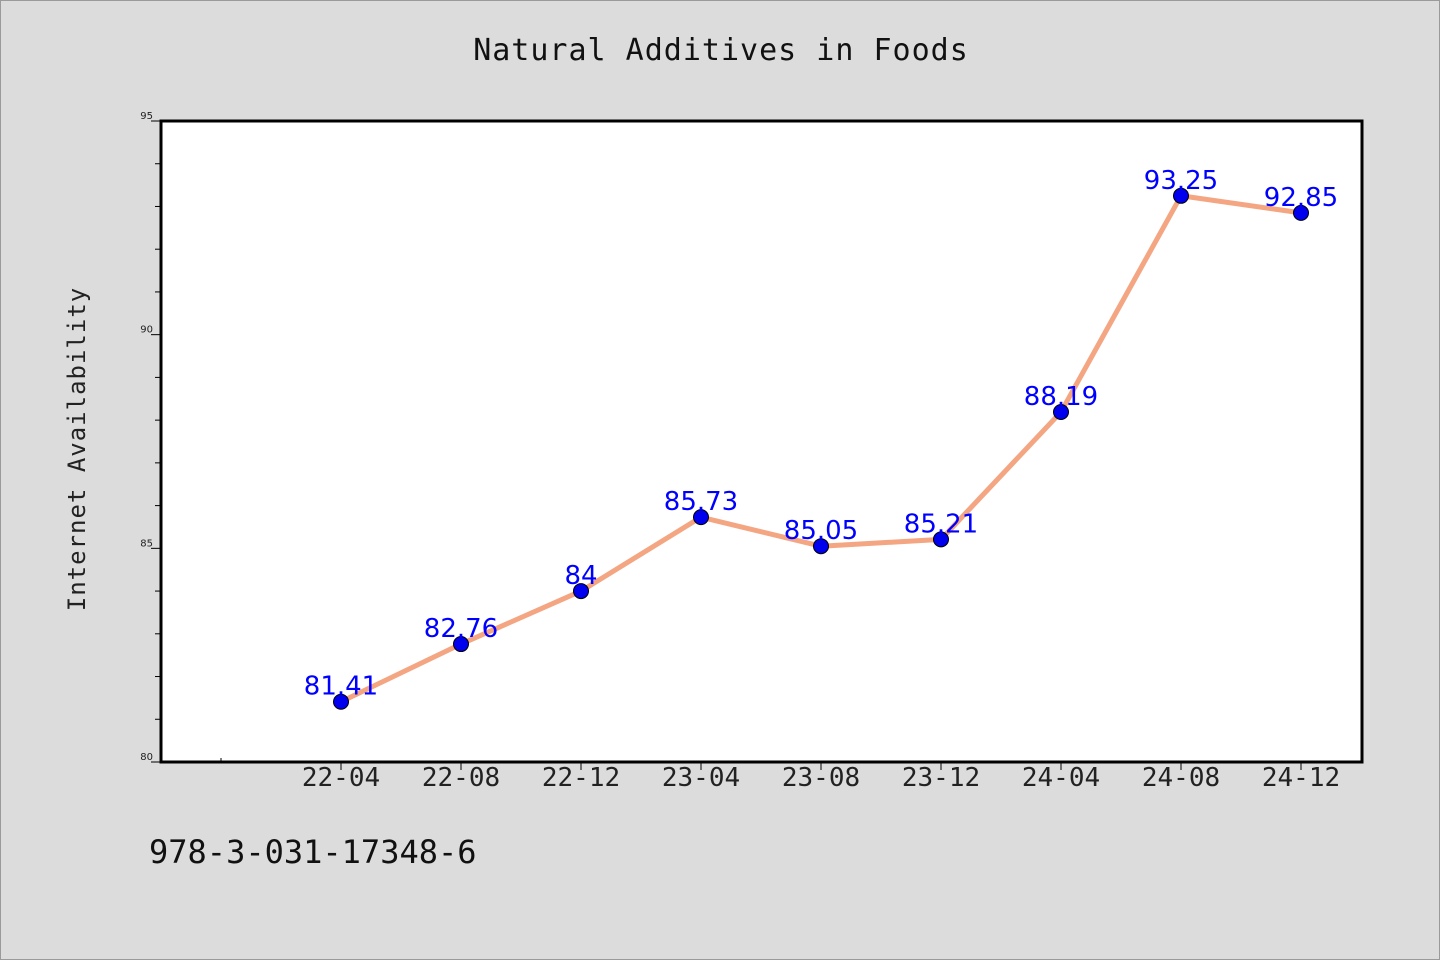 The image size is (1440, 960). What do you see at coordinates (313, 852) in the screenshot?
I see `footer-code: 978-3-031-17348-6` at bounding box center [313, 852].